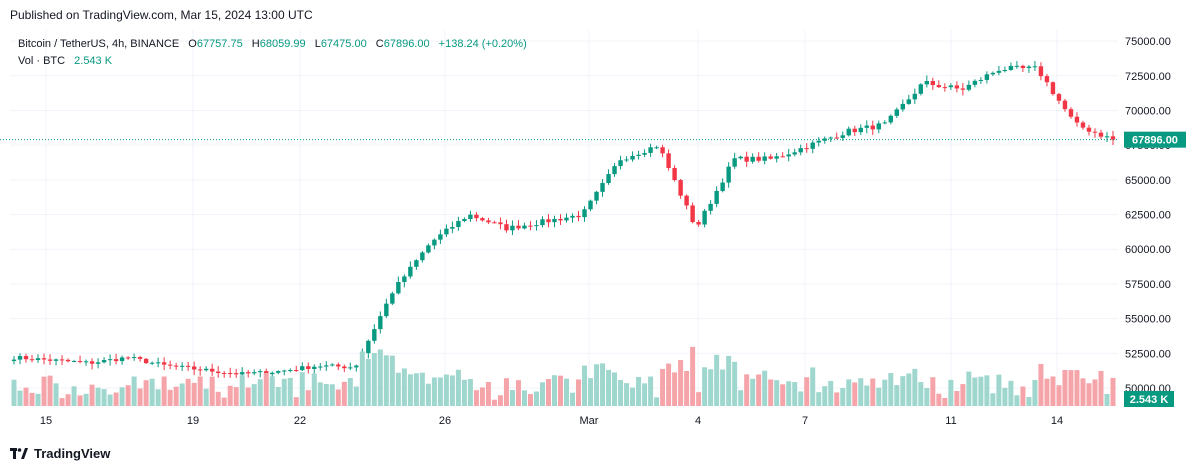 Image resolution: width=1200 pixels, height=469 pixels. Describe the element at coordinates (255, 44) in the screenshot. I see `legend-high-label: H` at that location.